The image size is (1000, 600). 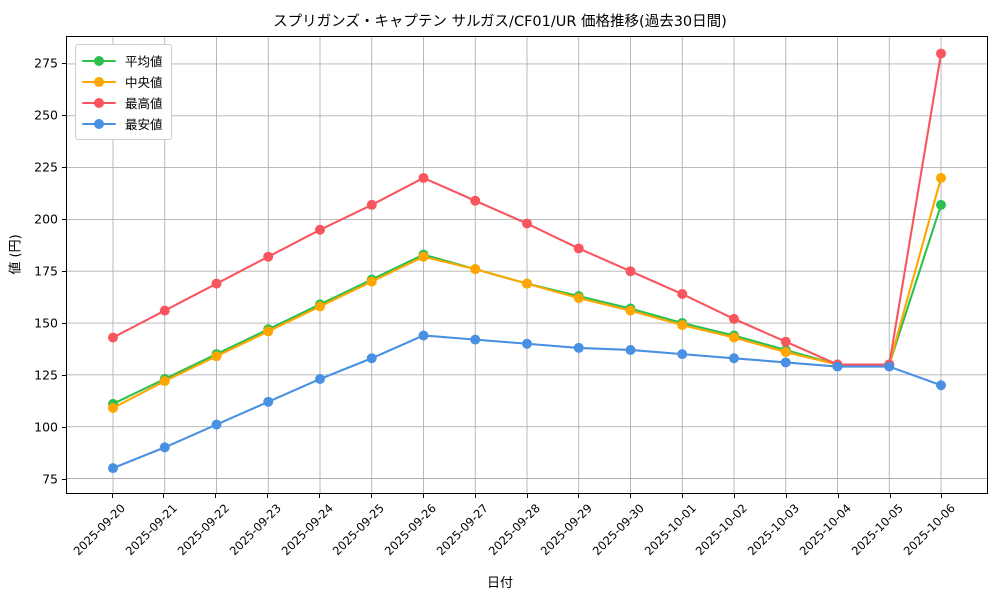 I want to click on legend-item-2: 最高値, so click(x=122, y=102).